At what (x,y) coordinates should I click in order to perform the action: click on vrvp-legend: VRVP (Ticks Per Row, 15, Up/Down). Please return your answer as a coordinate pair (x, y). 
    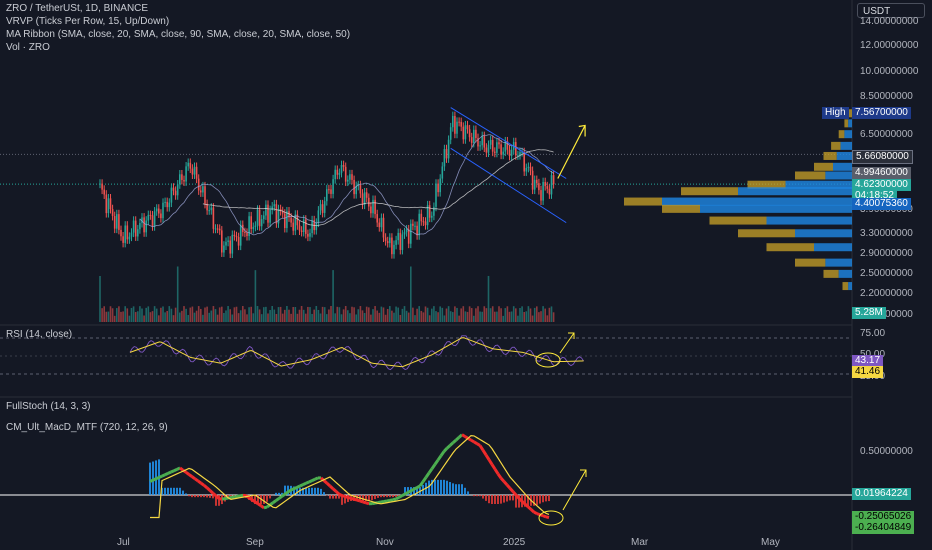
    Looking at the image, I should click on (88, 21).